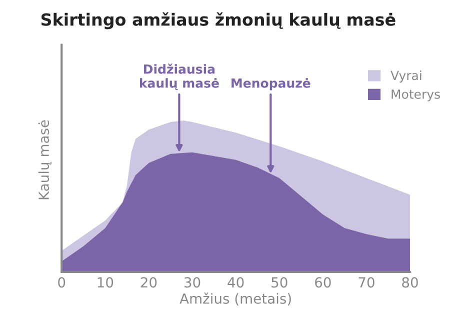 The width and height of the screenshot is (474, 320). Describe the element at coordinates (236, 282) in the screenshot. I see `x-tick-label: 40` at that location.